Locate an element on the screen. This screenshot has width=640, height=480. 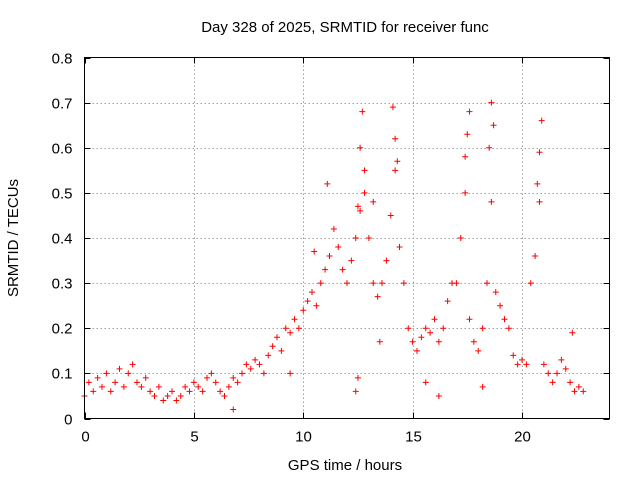
y-tick-label: 0.3 is located at coordinates (62, 284).